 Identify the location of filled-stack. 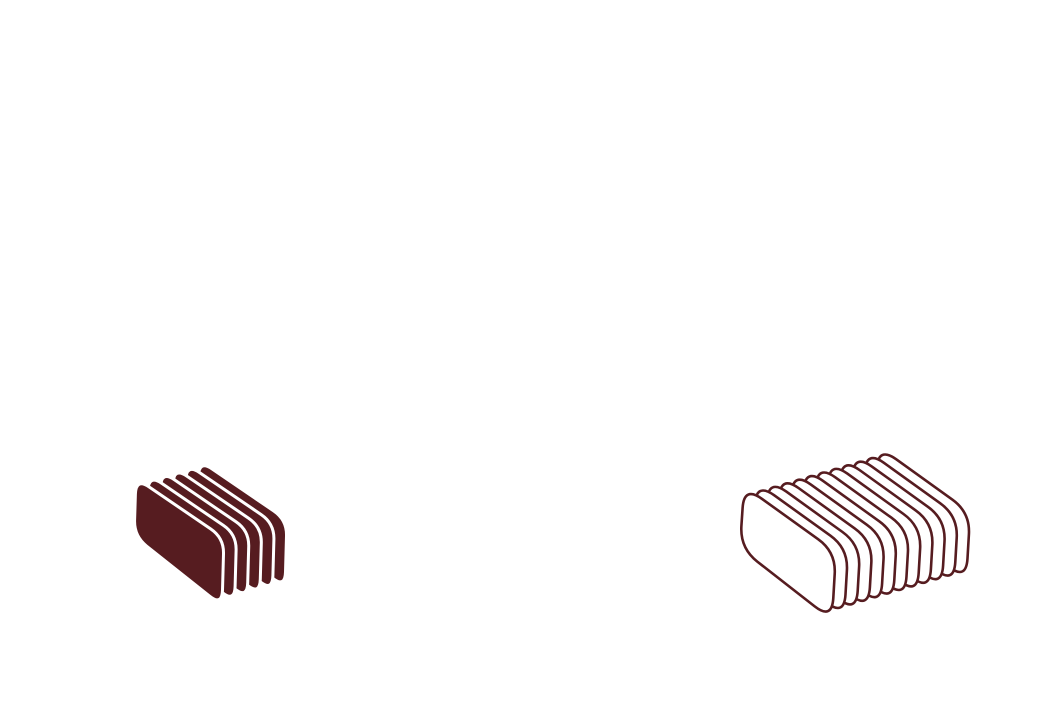
(211, 533).